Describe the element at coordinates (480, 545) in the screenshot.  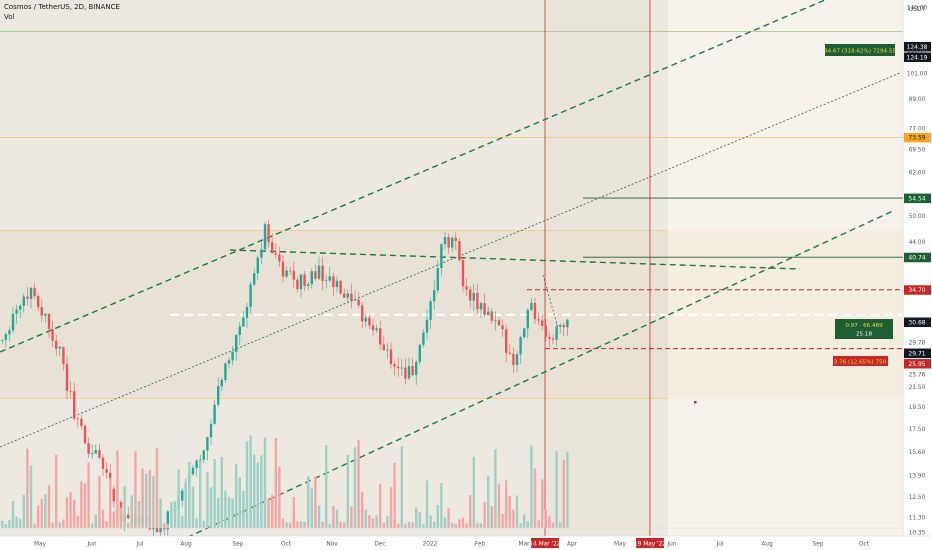
I see `time-tick: Feb` at that location.